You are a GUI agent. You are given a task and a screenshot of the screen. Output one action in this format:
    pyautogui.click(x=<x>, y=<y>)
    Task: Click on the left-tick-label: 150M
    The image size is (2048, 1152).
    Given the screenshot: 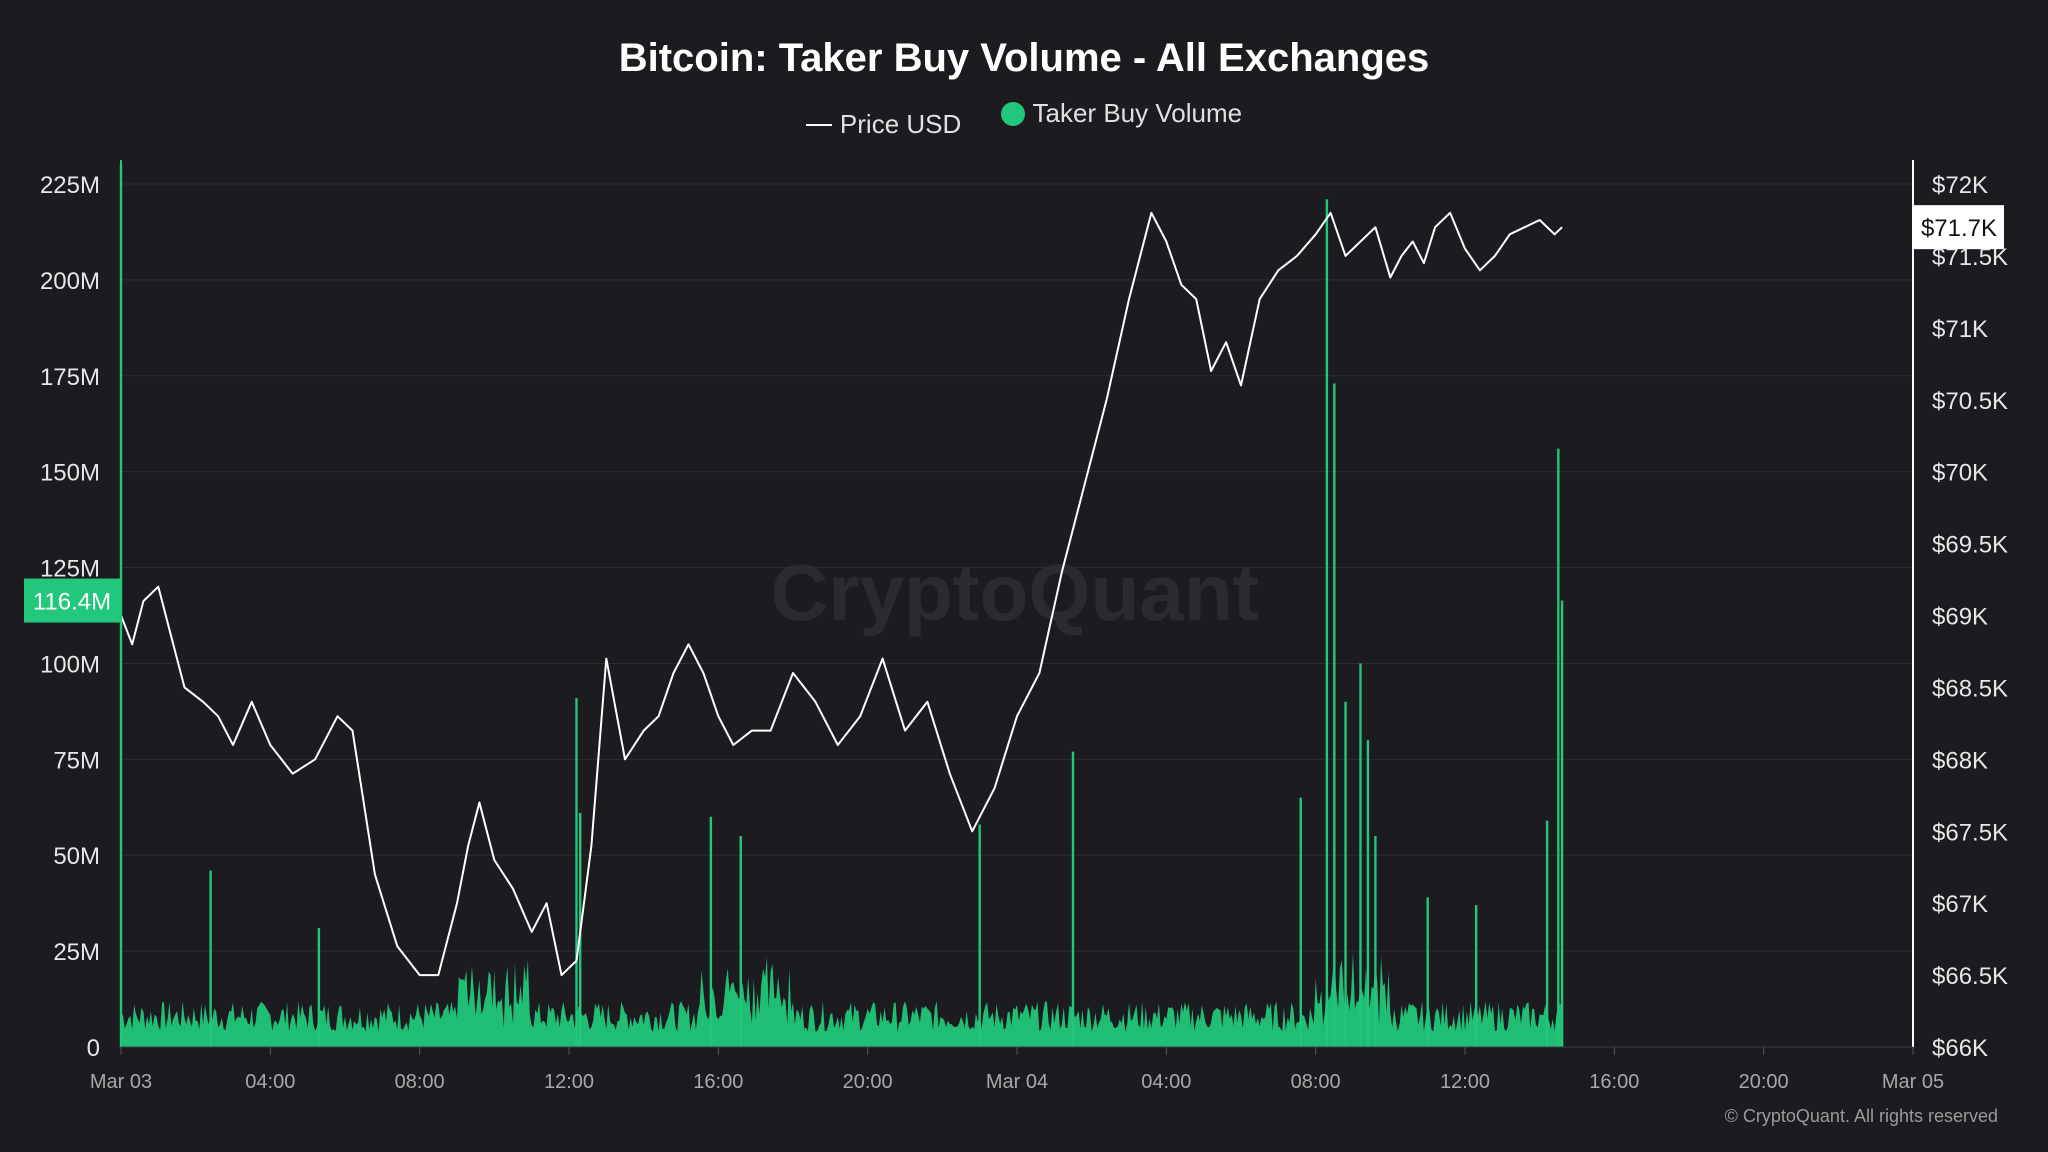 What is the action you would take?
    pyautogui.click(x=70, y=473)
    